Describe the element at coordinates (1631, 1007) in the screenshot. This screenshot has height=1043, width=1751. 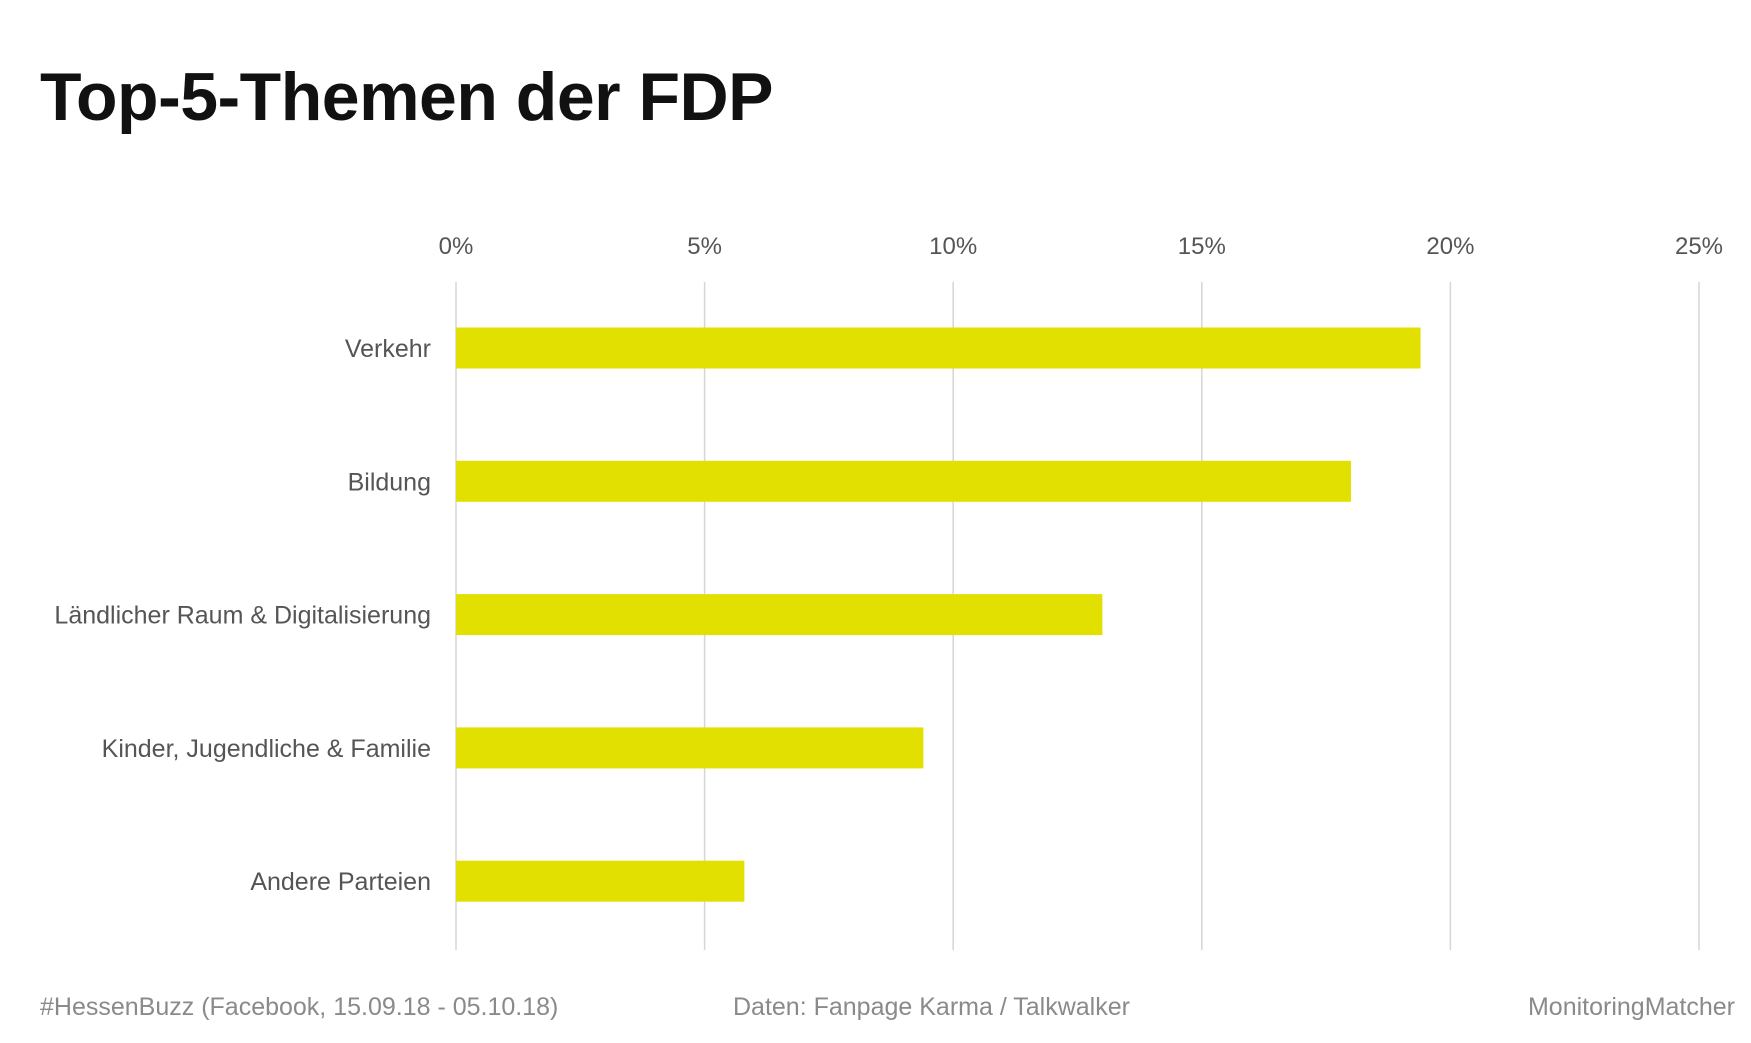
I see `footer-brand: MonitoringMatcher` at that location.